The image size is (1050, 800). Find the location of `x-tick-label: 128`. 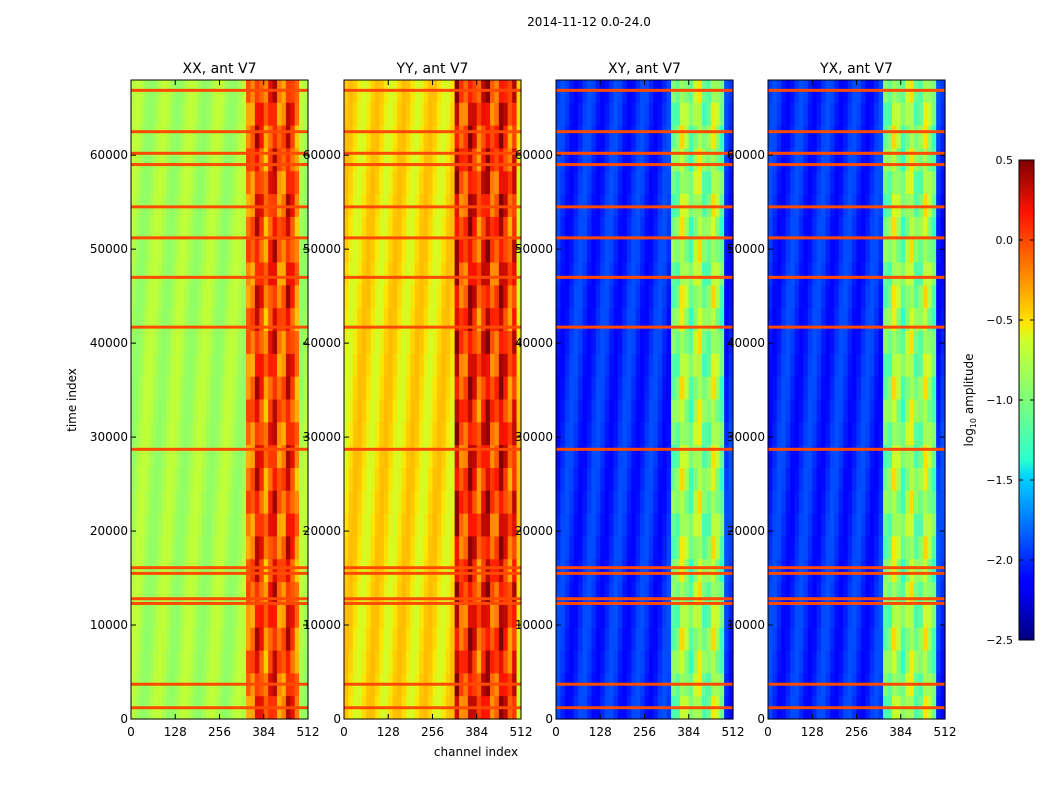

x-tick-label: 128 is located at coordinates (600, 732).